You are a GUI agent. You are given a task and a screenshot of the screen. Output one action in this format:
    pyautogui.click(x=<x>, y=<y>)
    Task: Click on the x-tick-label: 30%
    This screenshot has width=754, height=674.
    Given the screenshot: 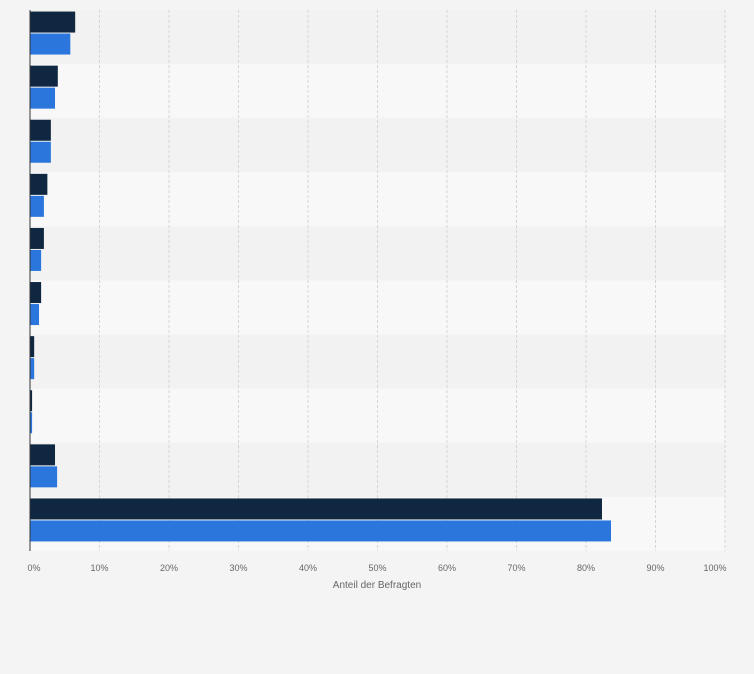 What is the action you would take?
    pyautogui.click(x=238, y=568)
    